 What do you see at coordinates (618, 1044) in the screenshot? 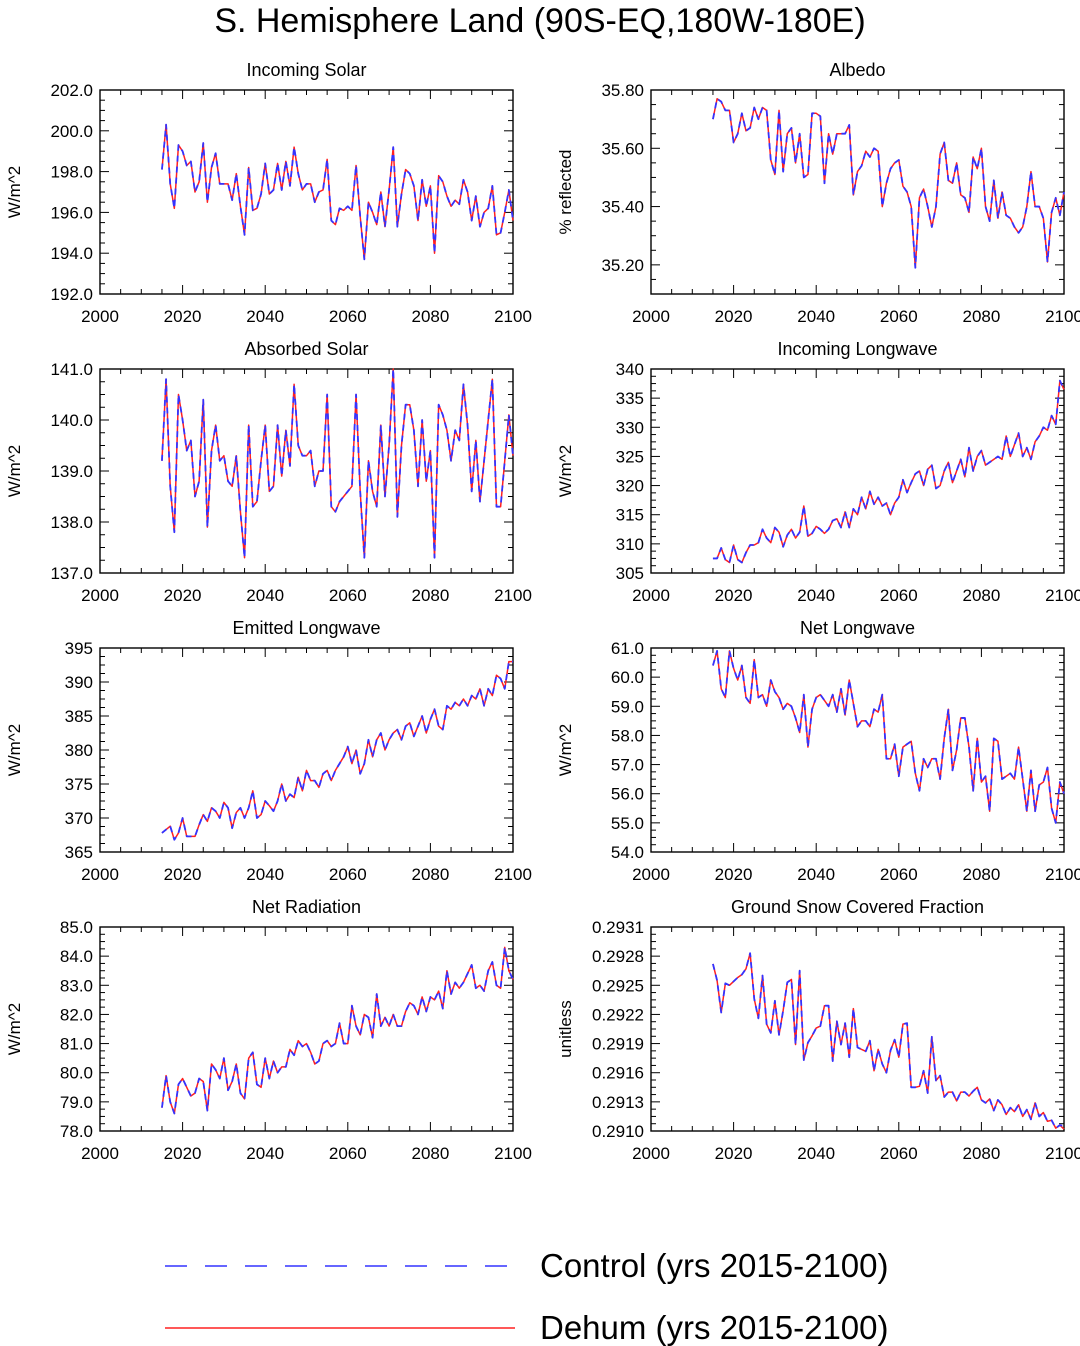
I see `y-tick-label: 0.2919` at bounding box center [618, 1044].